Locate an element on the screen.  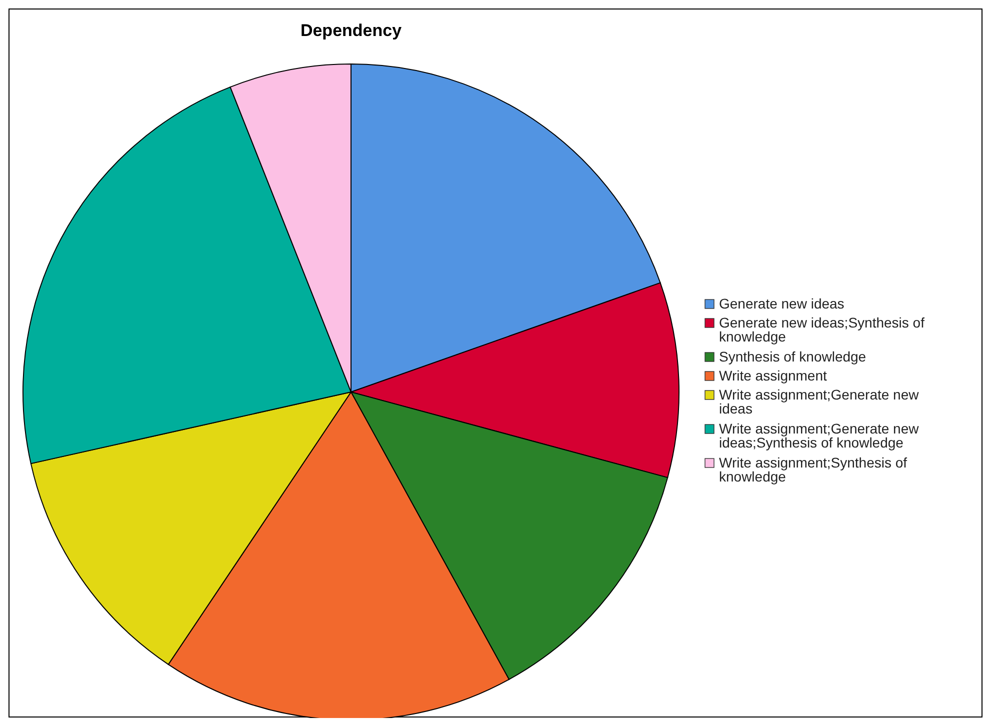
legend-label: Write assignment;Generate new ideas;Synthesis of knowledge is located at coordinates (819, 435).